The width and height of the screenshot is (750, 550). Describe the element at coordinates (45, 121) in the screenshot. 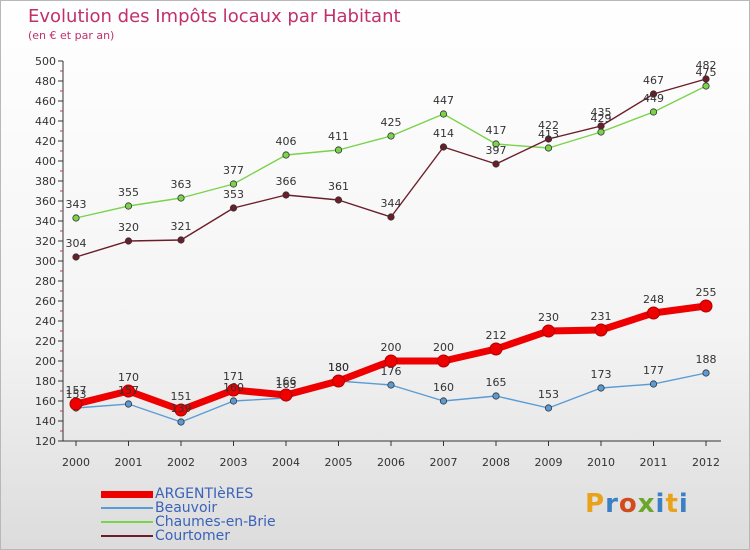

I see `y-tick-label: 440` at that location.